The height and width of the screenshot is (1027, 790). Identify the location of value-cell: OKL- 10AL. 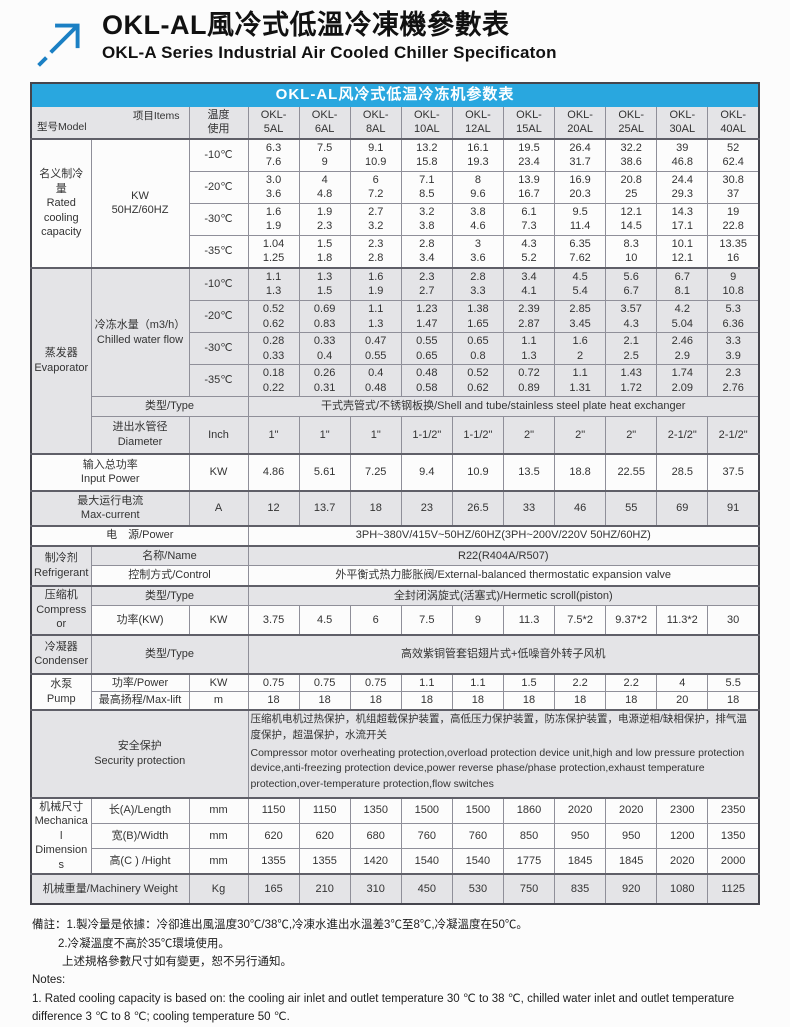
(426, 122).